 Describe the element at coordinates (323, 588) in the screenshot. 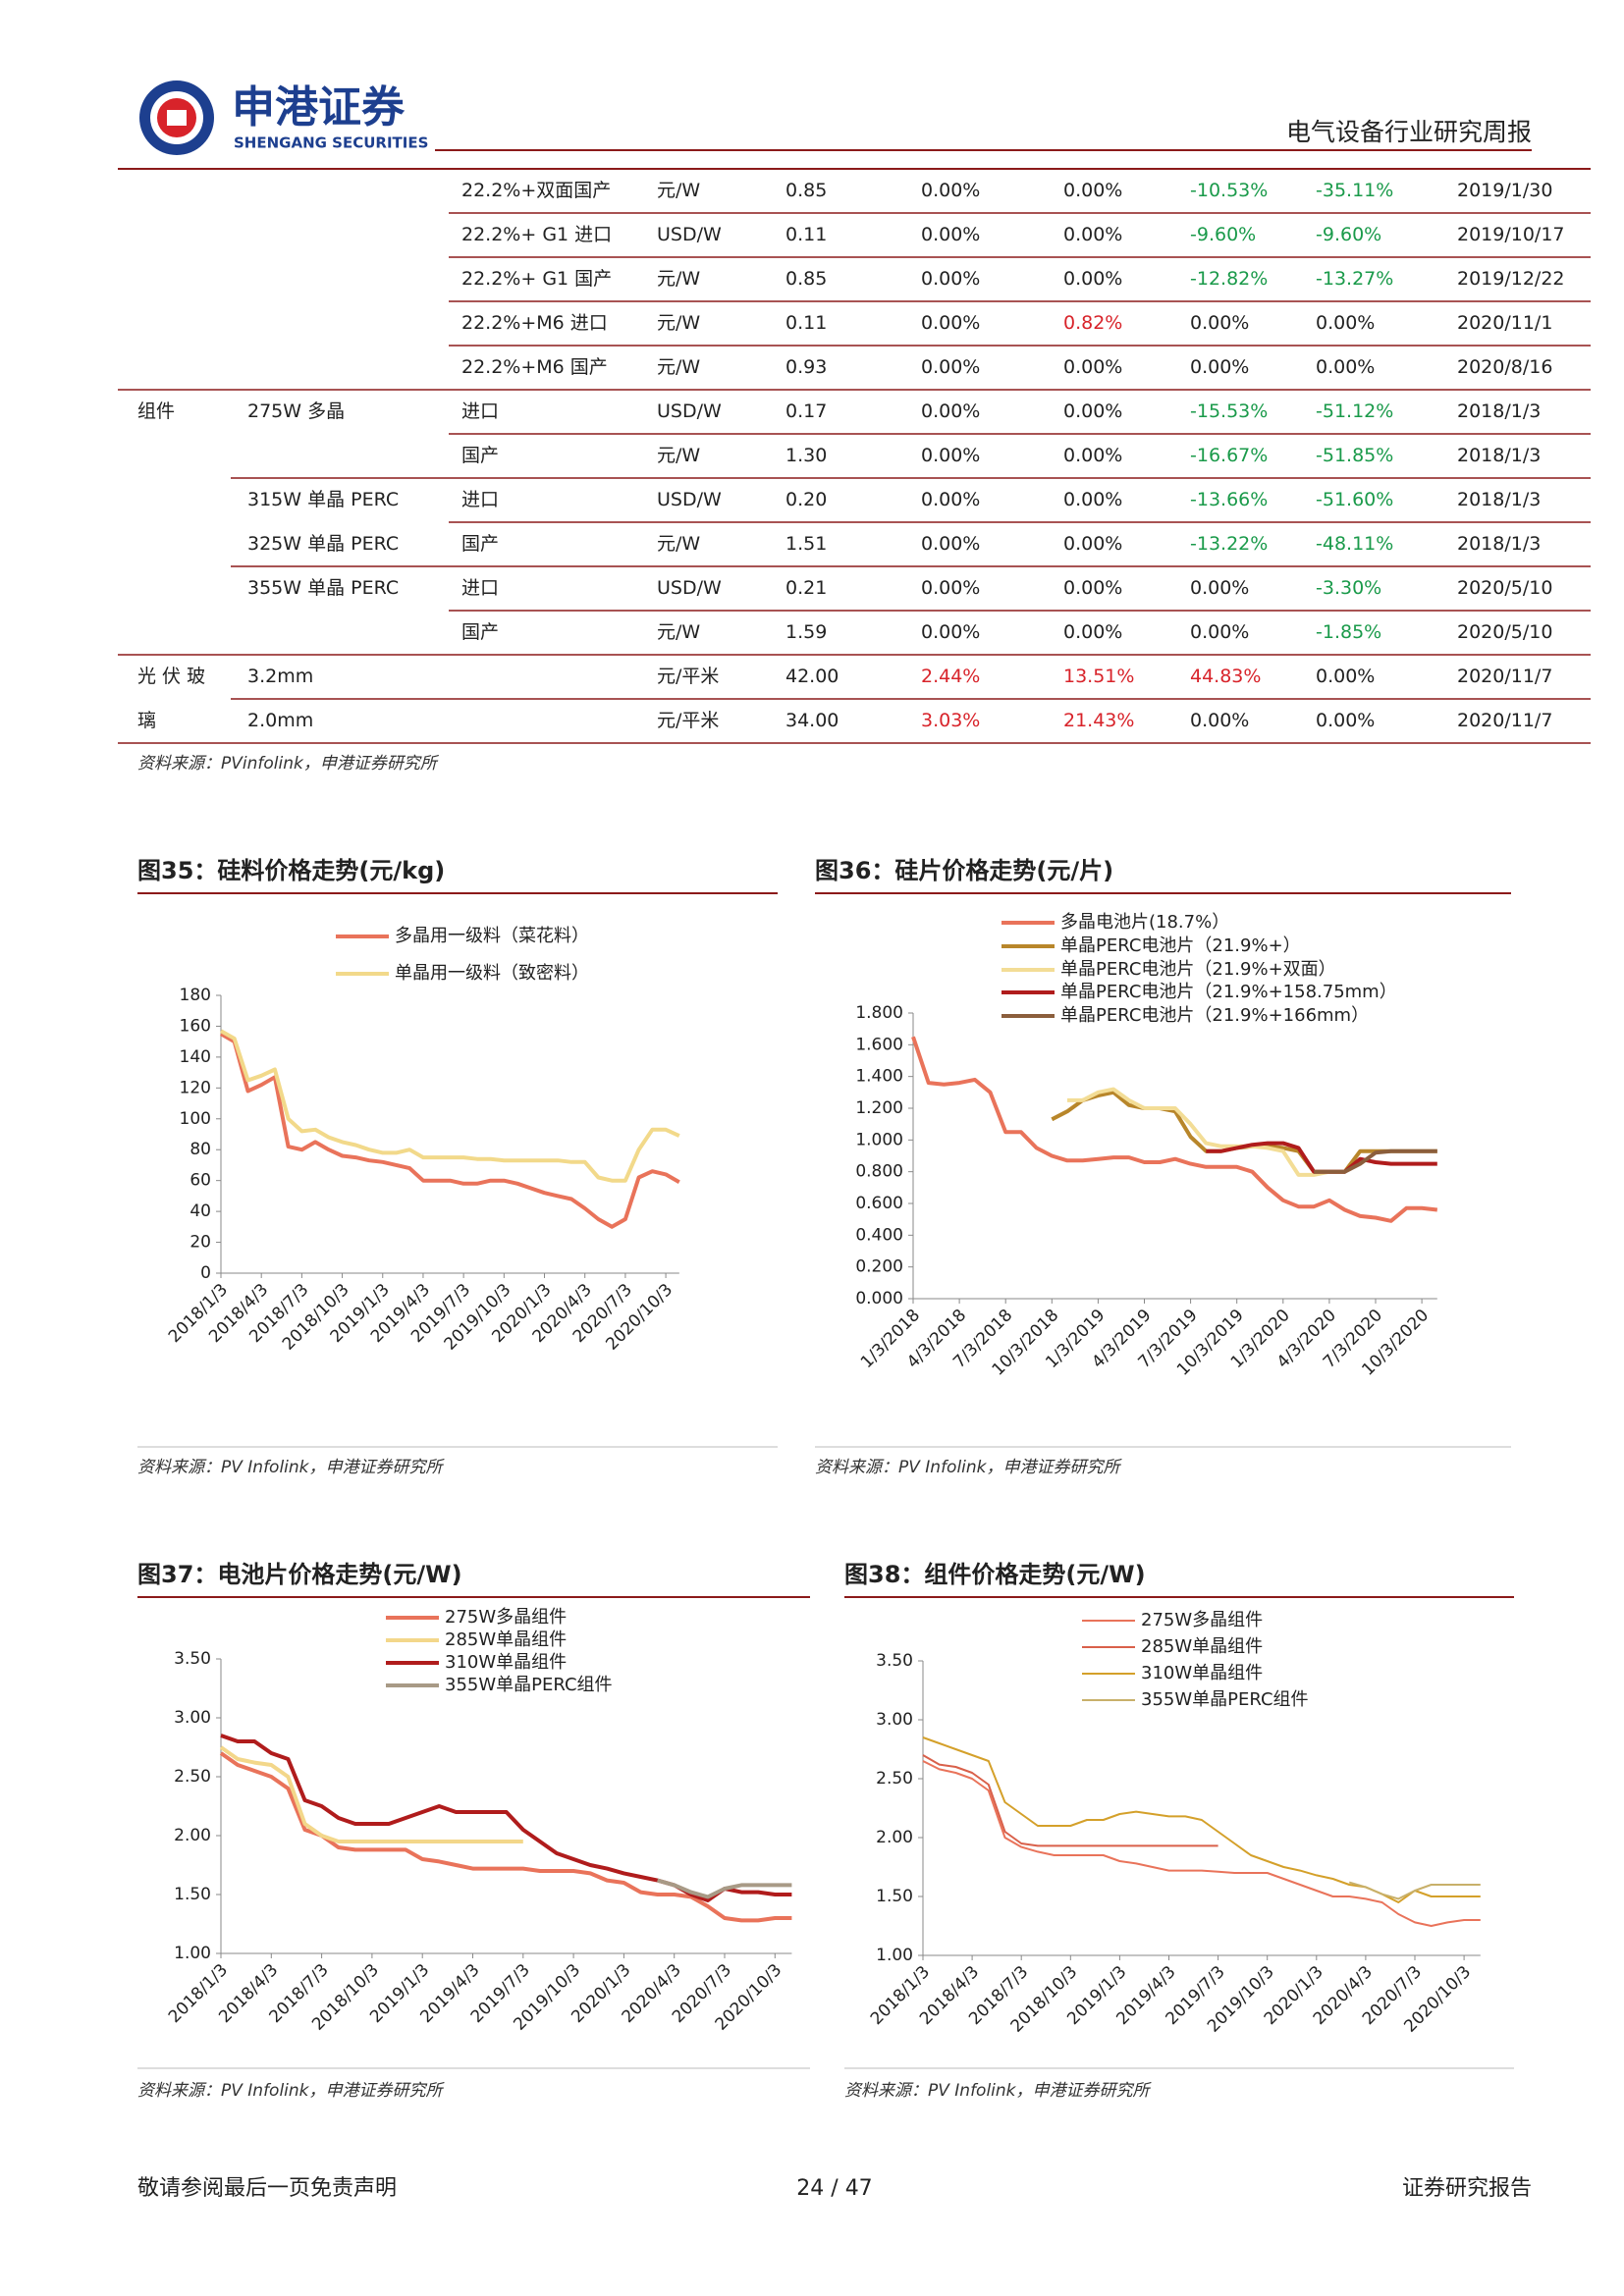

I see `table-cell: 355W 单晶 PERC` at that location.